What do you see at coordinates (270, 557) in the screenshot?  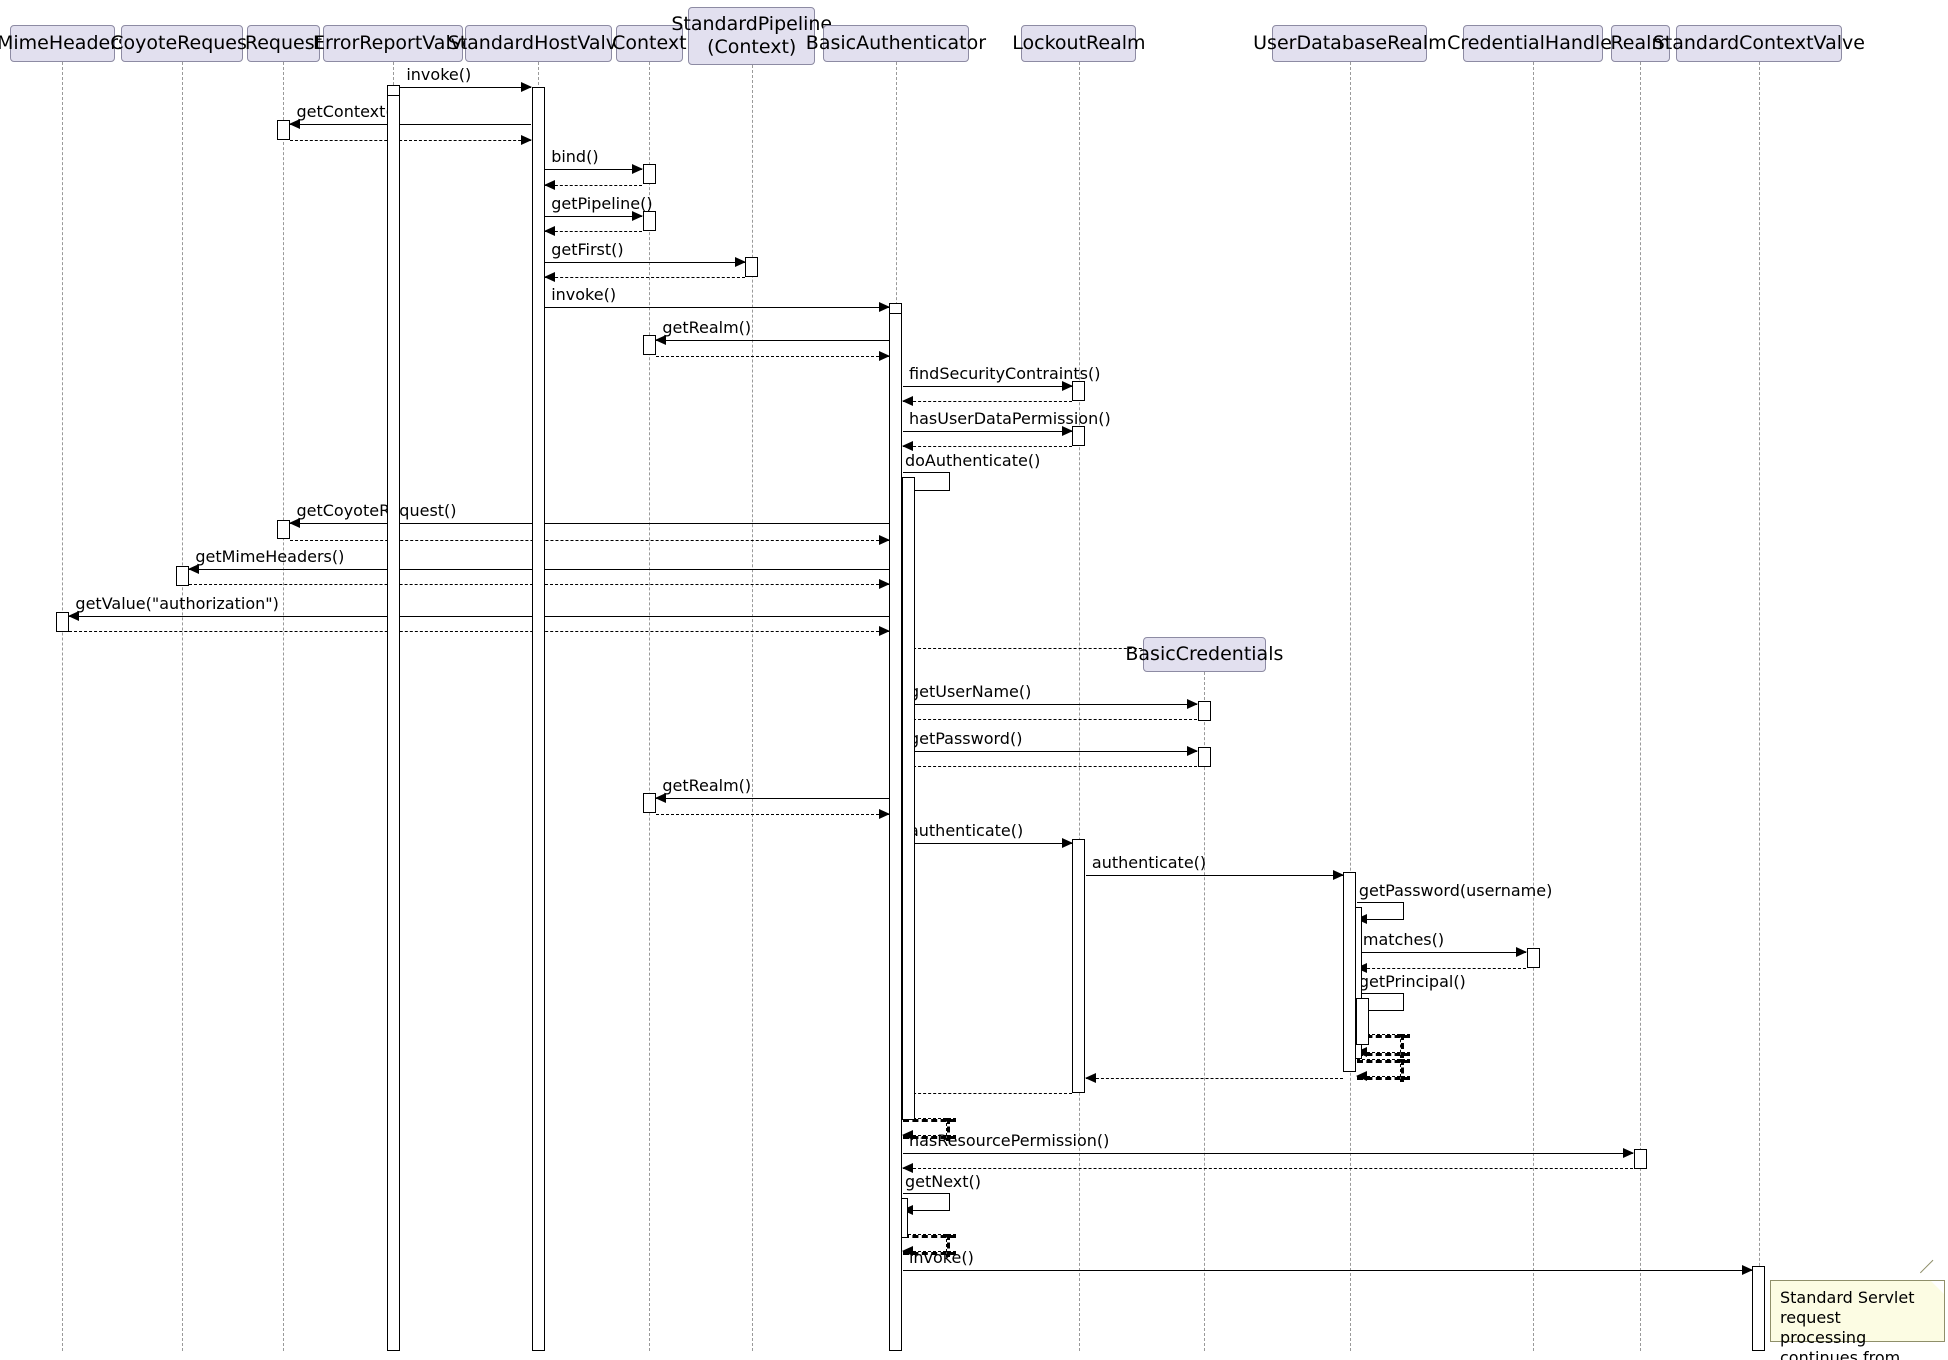 I see `message-label-m20: getMimeHeaders()` at bounding box center [270, 557].